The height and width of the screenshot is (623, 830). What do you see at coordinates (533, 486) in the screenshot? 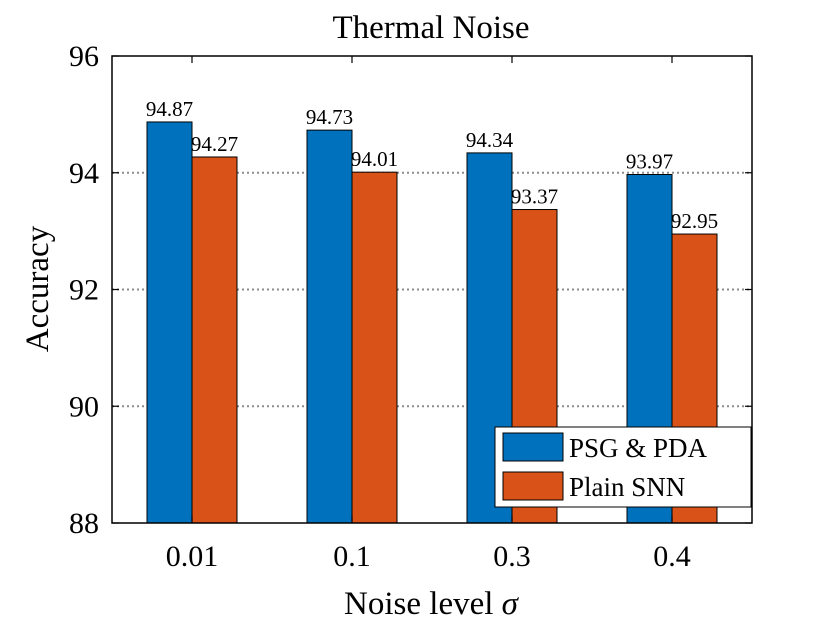
I see `legend-swatch-plain-snn` at bounding box center [533, 486].